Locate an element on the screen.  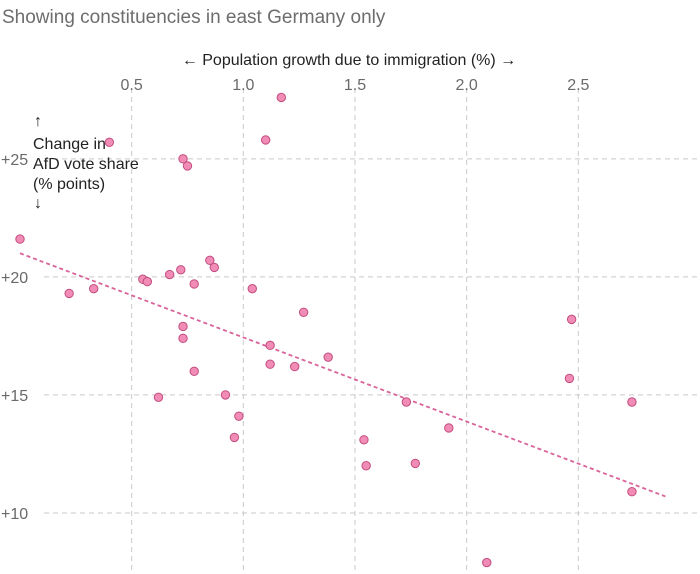
y-axis-title-line: ↑ is located at coordinates (38, 121).